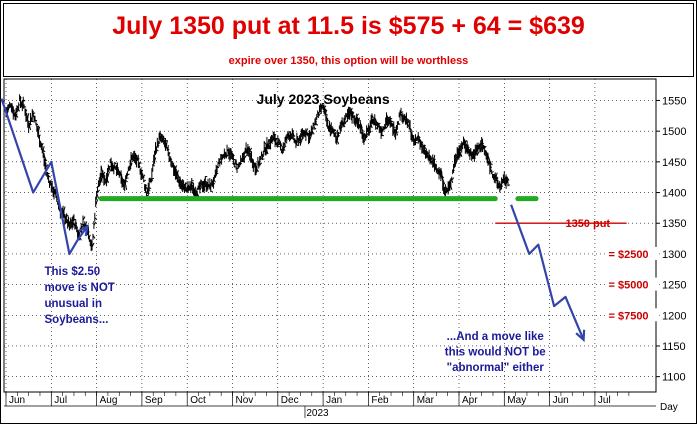  What do you see at coordinates (380, 400) in the screenshot?
I see `x-tick-label: Feb` at bounding box center [380, 400].